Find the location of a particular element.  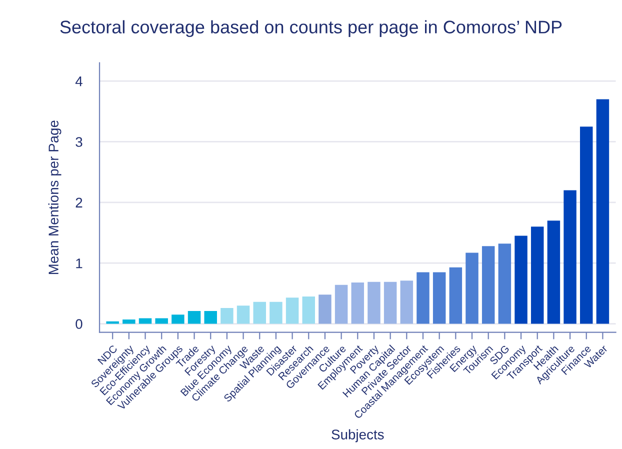

x-axis-title: Subjects is located at coordinates (358, 435).